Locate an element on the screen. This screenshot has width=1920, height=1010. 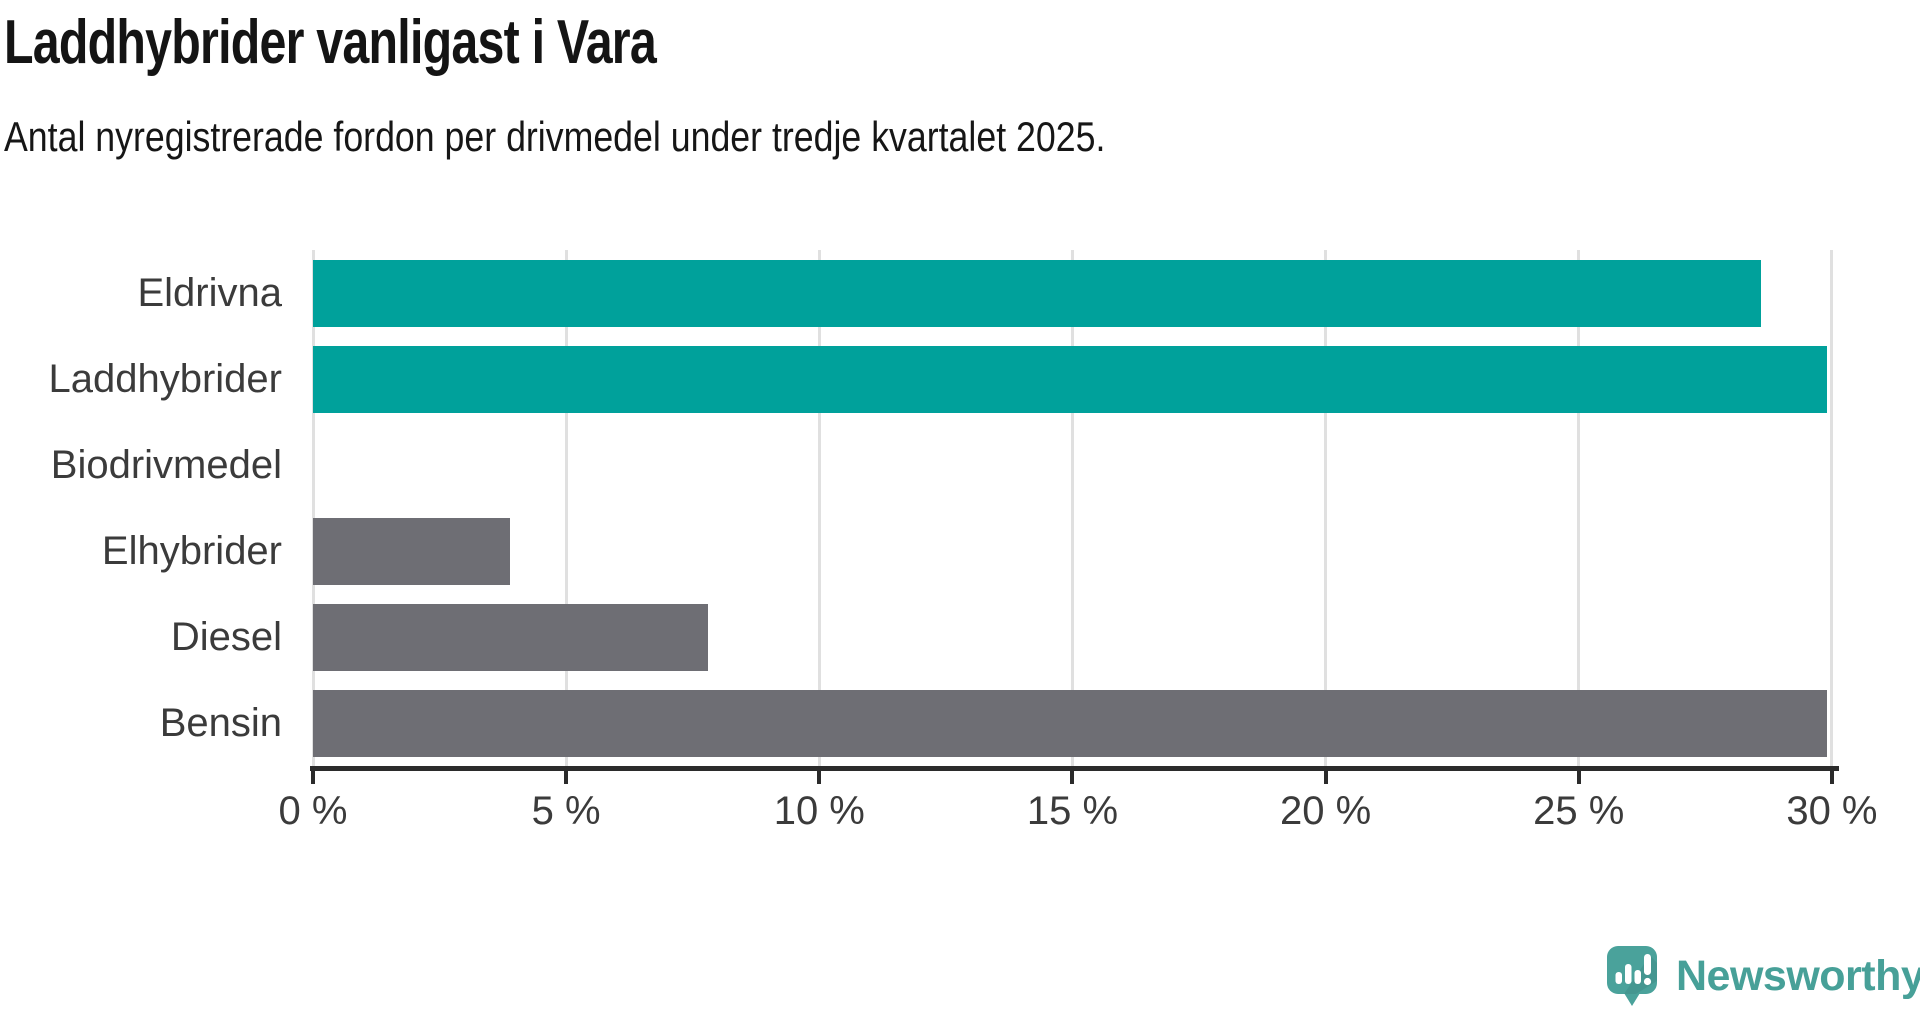
bar-bensin is located at coordinates (1070, 723).